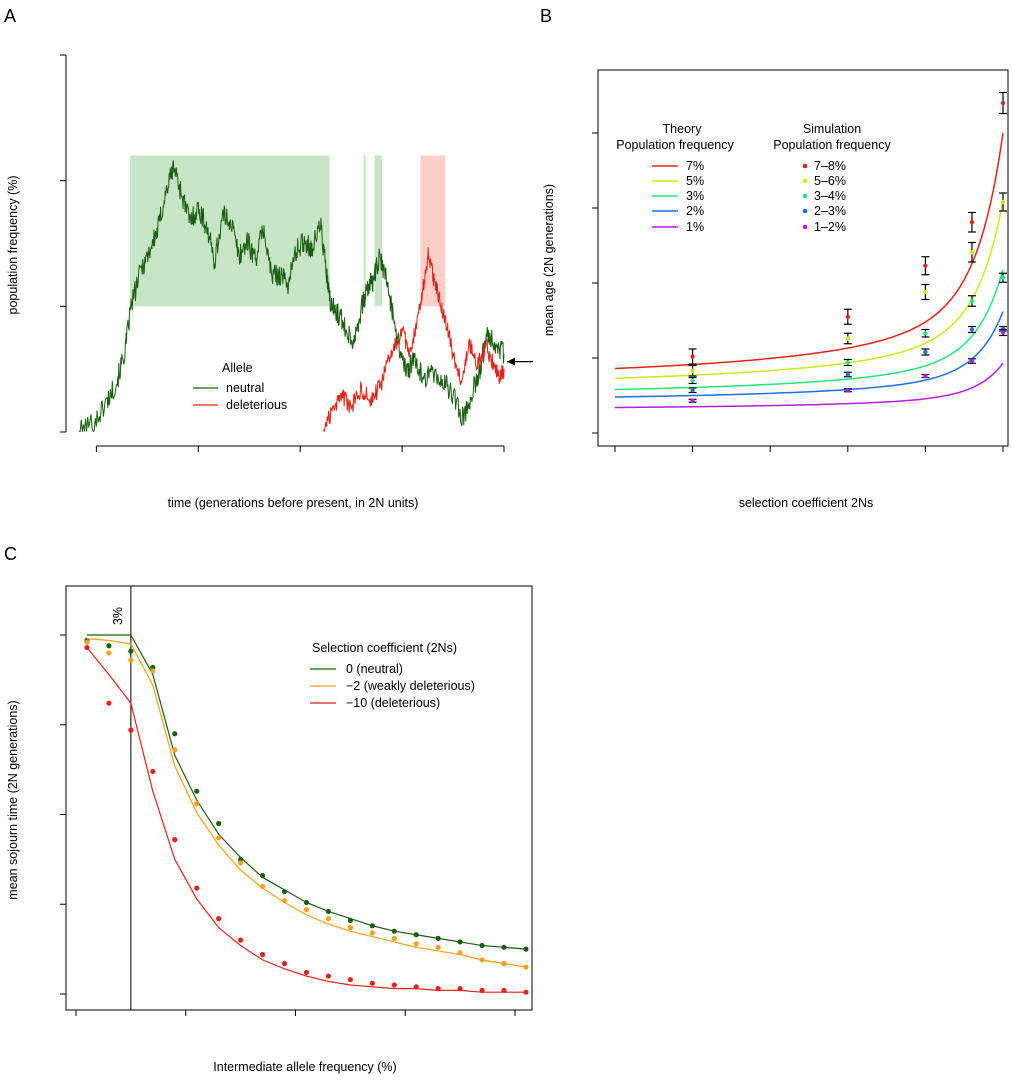  Describe the element at coordinates (683, 129) in the screenshot. I see `panel-b-theory-title-1: Theory` at that location.